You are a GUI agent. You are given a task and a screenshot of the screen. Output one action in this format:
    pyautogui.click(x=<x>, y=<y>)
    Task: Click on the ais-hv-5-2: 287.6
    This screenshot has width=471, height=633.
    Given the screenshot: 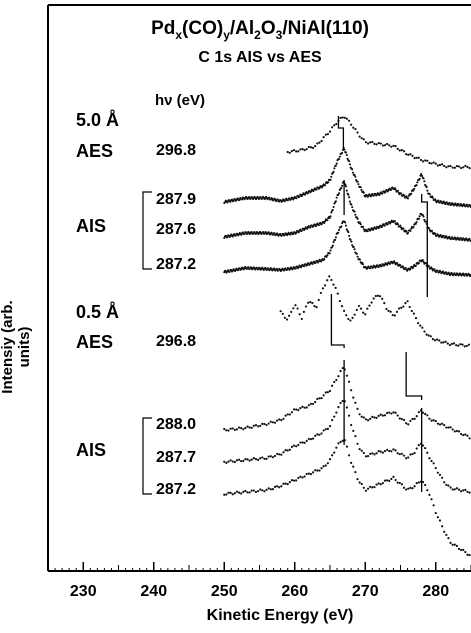 What is the action you would take?
    pyautogui.click(x=176, y=229)
    